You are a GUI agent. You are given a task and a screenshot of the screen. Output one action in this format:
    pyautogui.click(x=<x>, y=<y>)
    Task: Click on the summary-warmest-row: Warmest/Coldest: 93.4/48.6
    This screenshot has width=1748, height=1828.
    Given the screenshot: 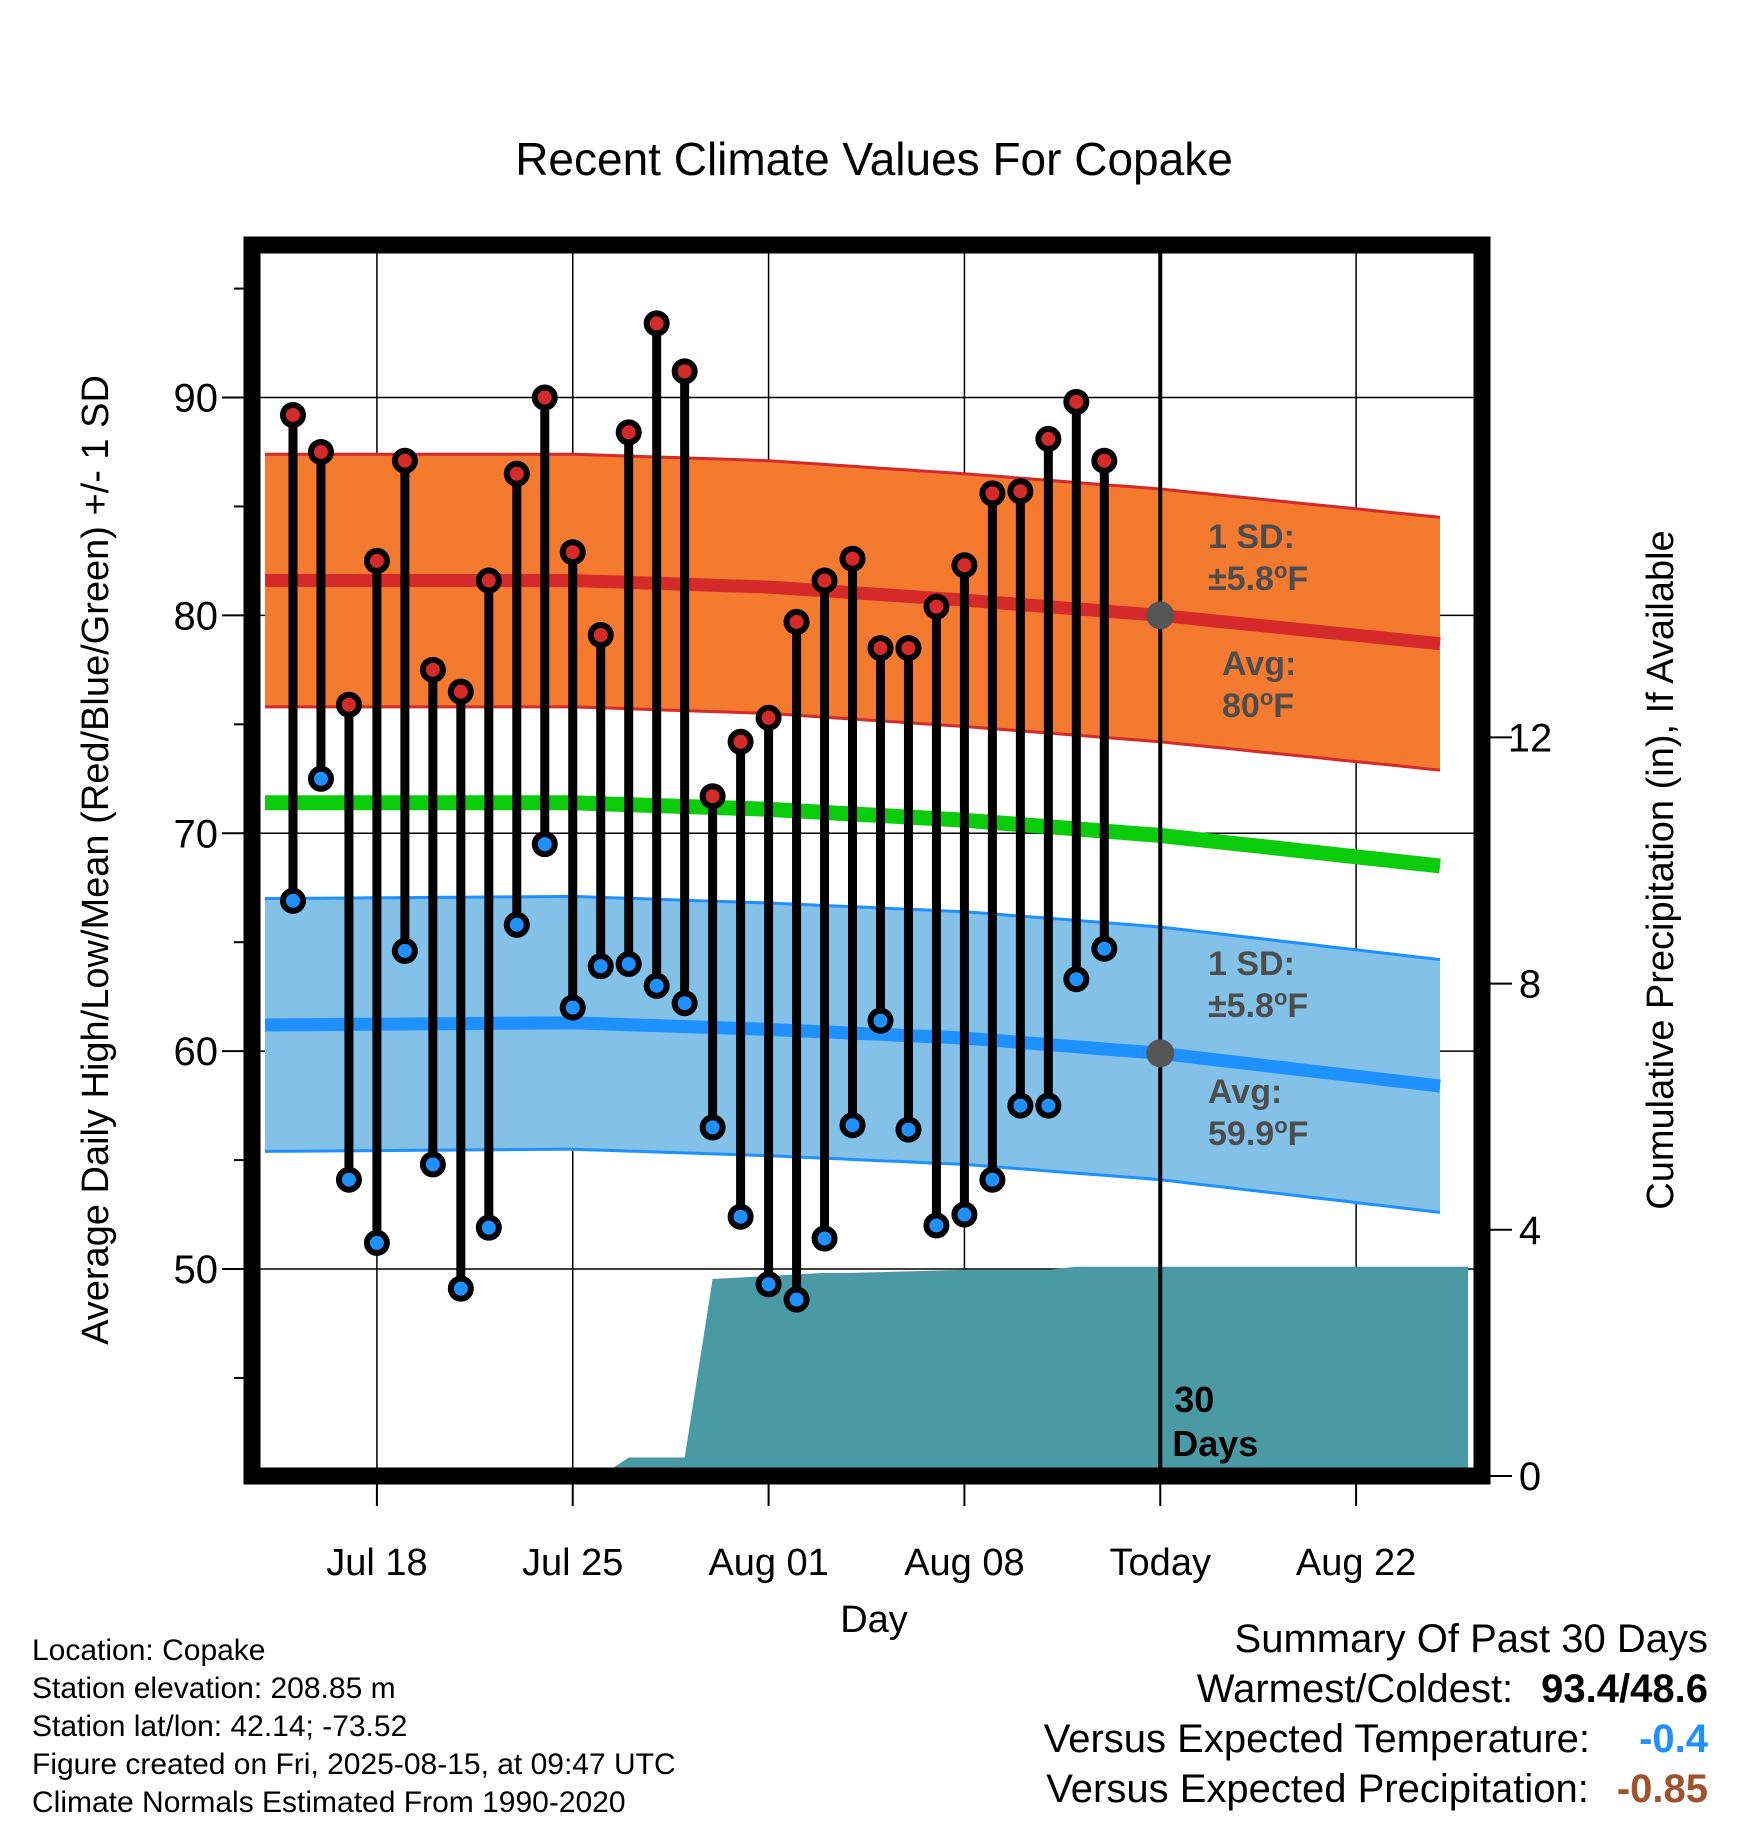 What is the action you would take?
    pyautogui.click(x=1376, y=1689)
    